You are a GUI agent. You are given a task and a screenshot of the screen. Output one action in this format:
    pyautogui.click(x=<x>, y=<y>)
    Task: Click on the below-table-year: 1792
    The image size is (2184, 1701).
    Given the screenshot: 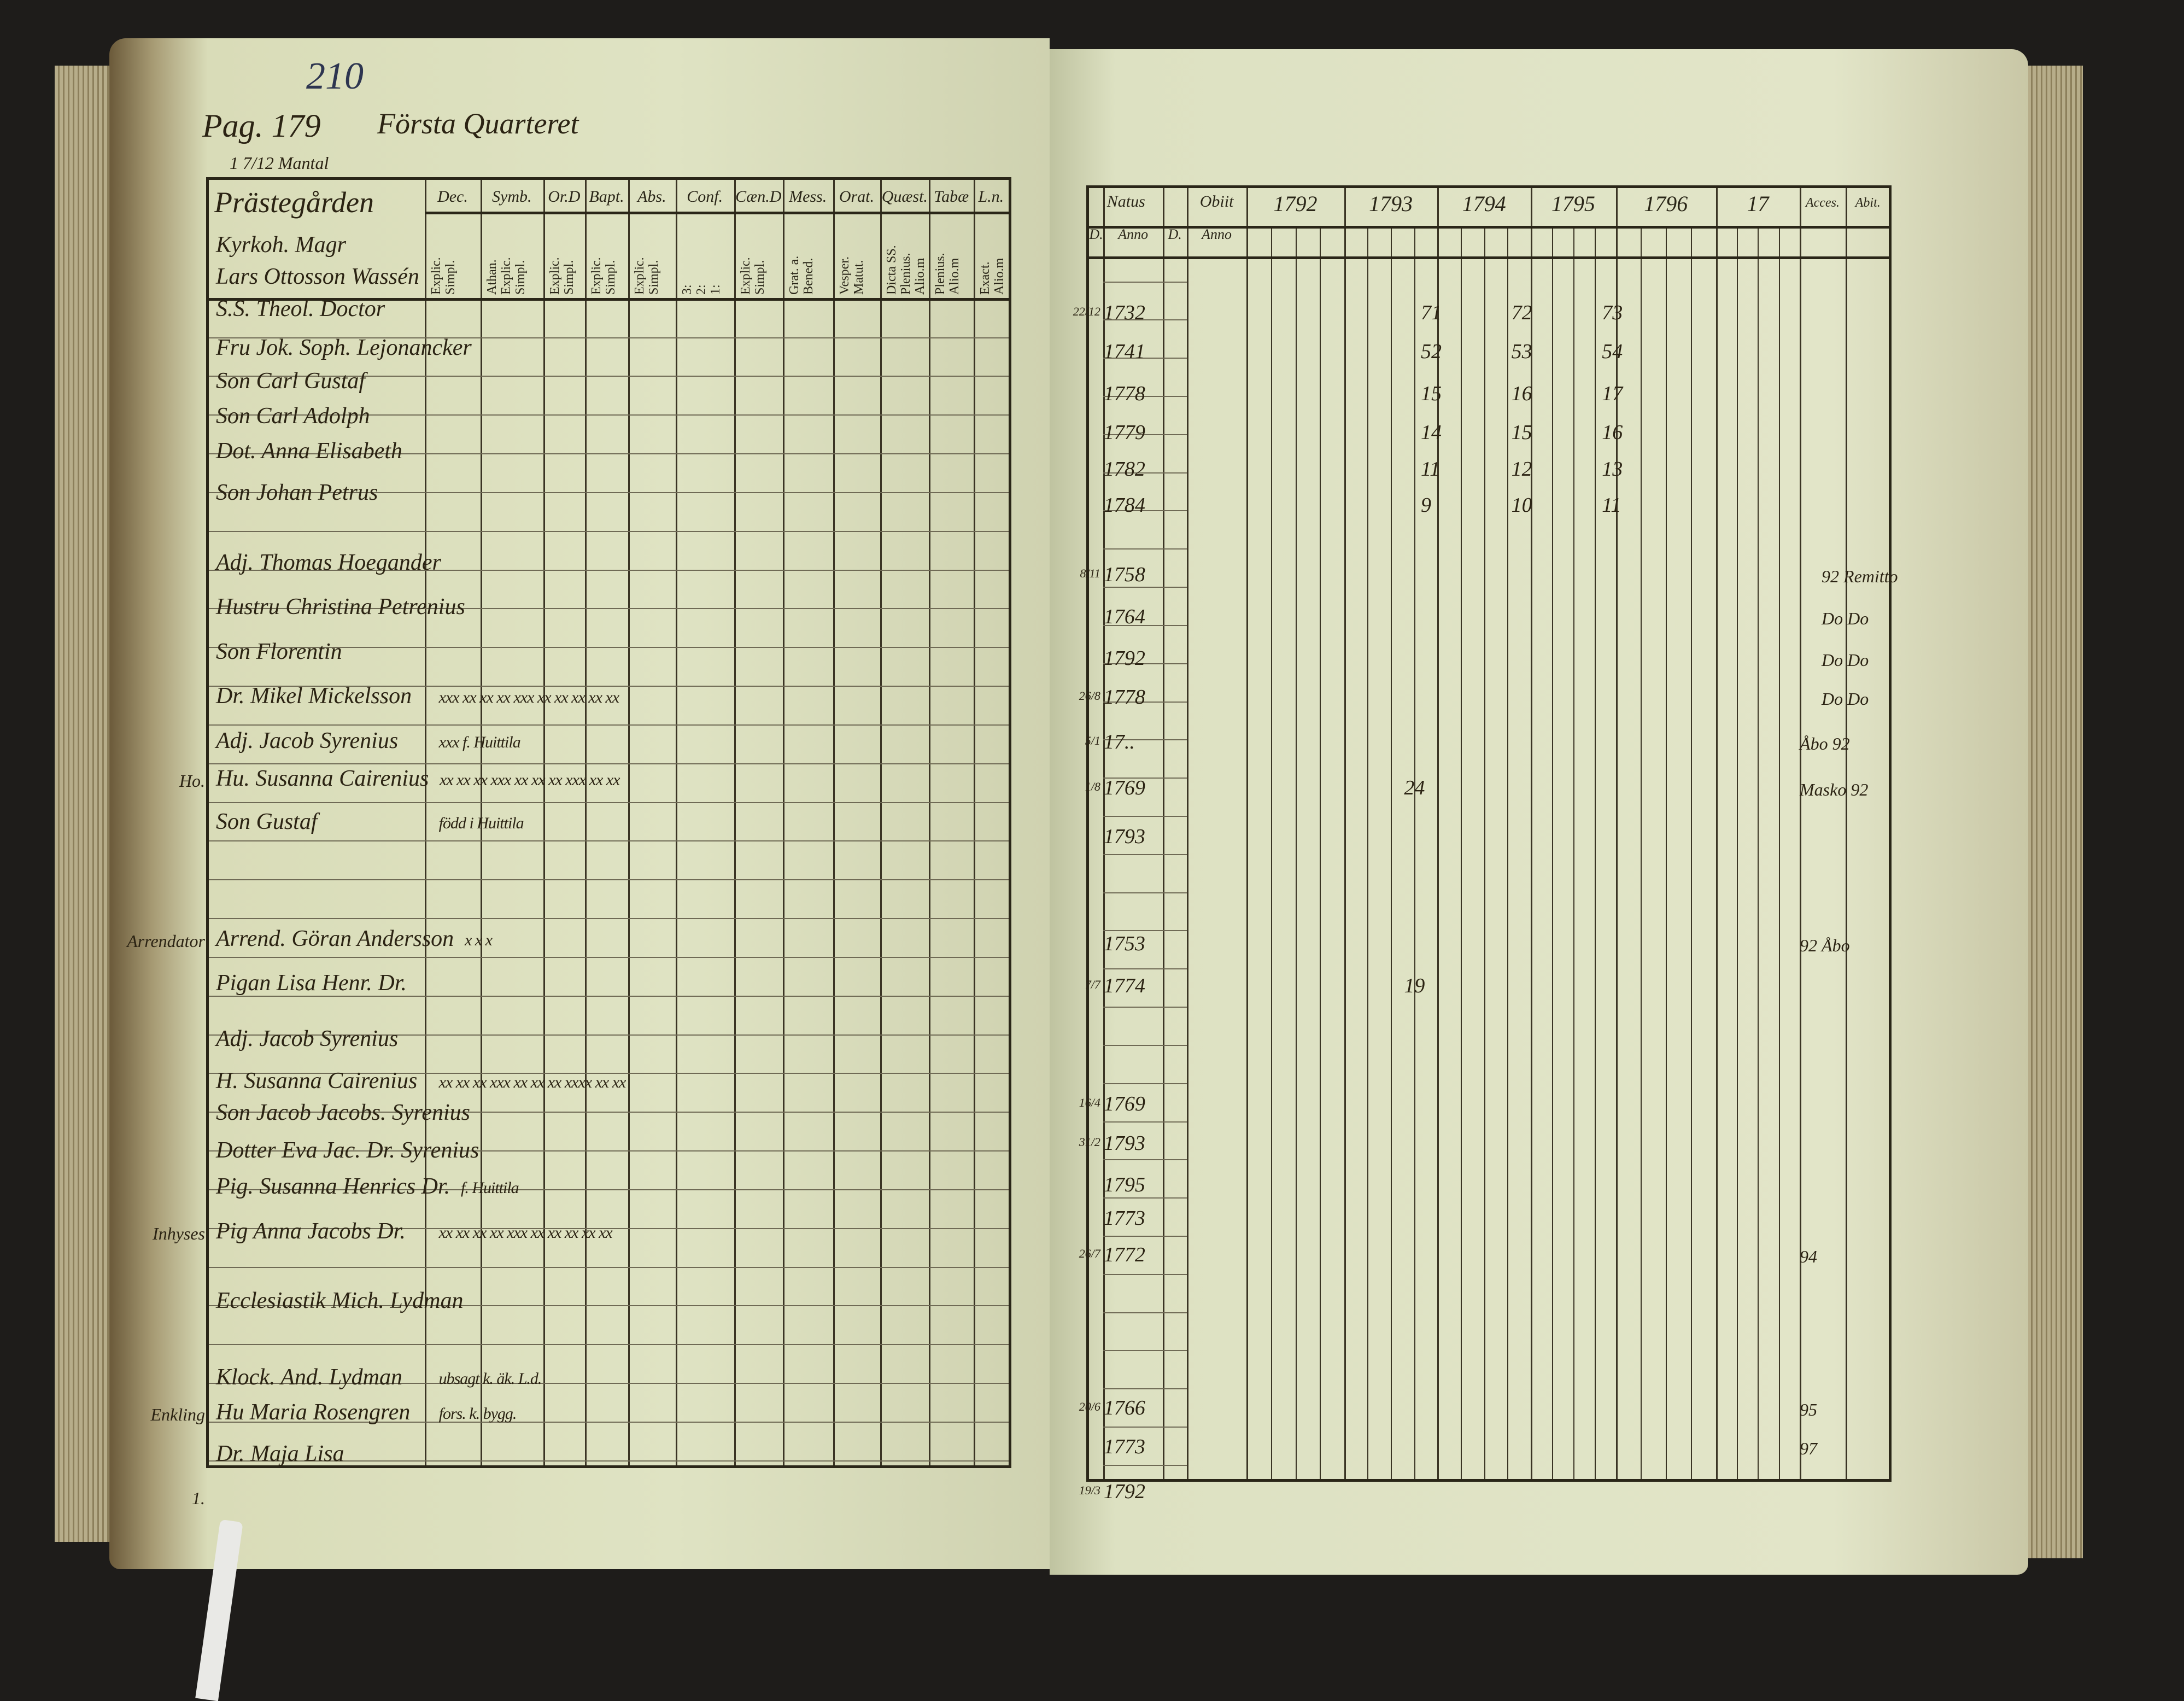 What is the action you would take?
    pyautogui.click(x=1124, y=1491)
    